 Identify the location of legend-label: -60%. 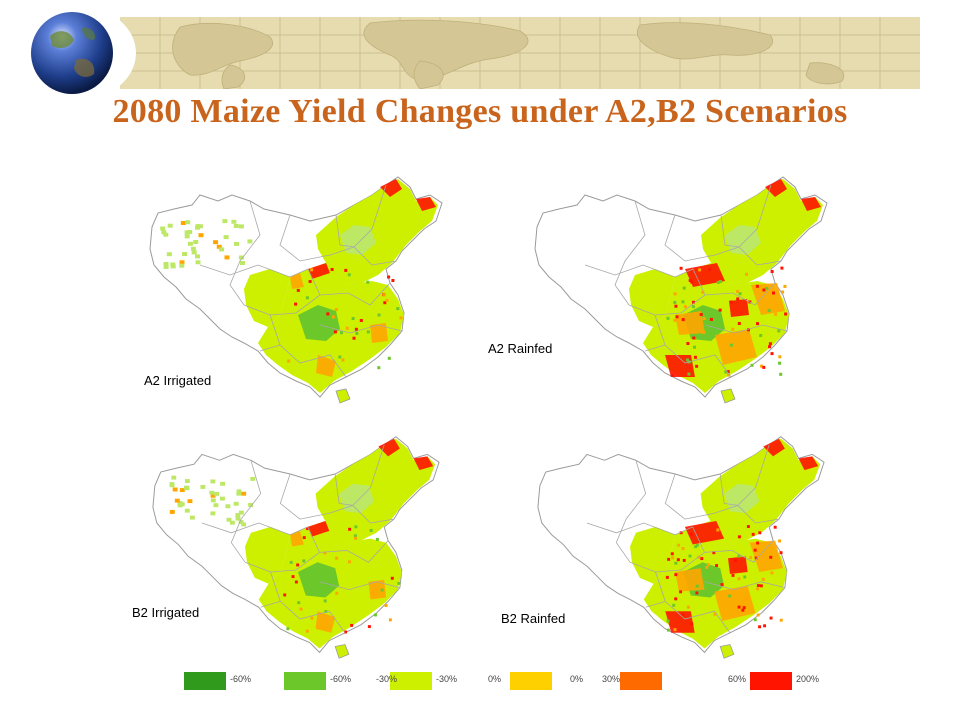
(341, 679).